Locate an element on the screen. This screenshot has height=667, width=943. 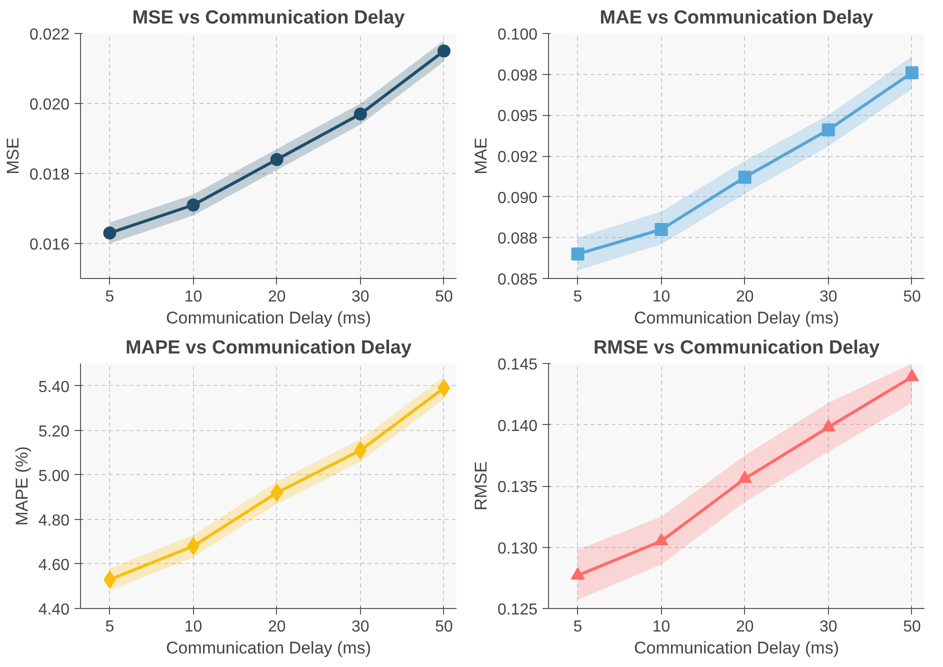
chart-title: RMSE vs Communication Delay is located at coordinates (736, 348).